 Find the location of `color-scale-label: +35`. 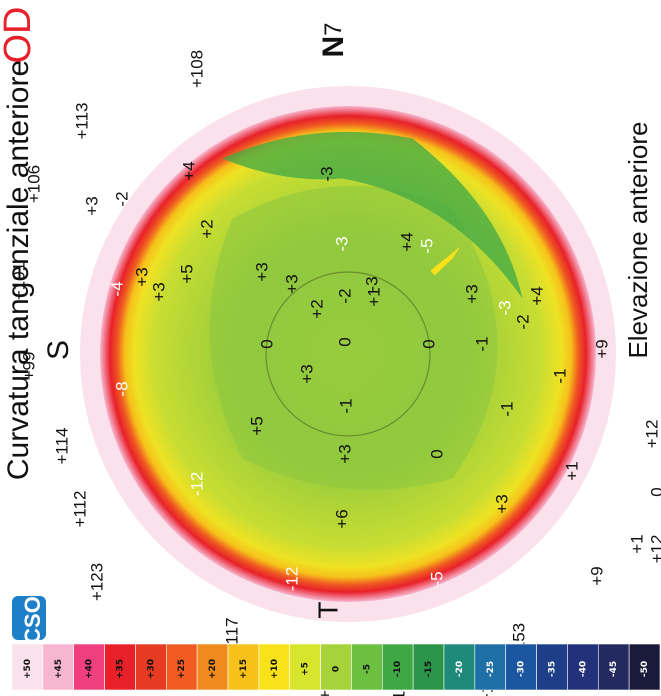

color-scale-label: +35 is located at coordinates (121, 669).